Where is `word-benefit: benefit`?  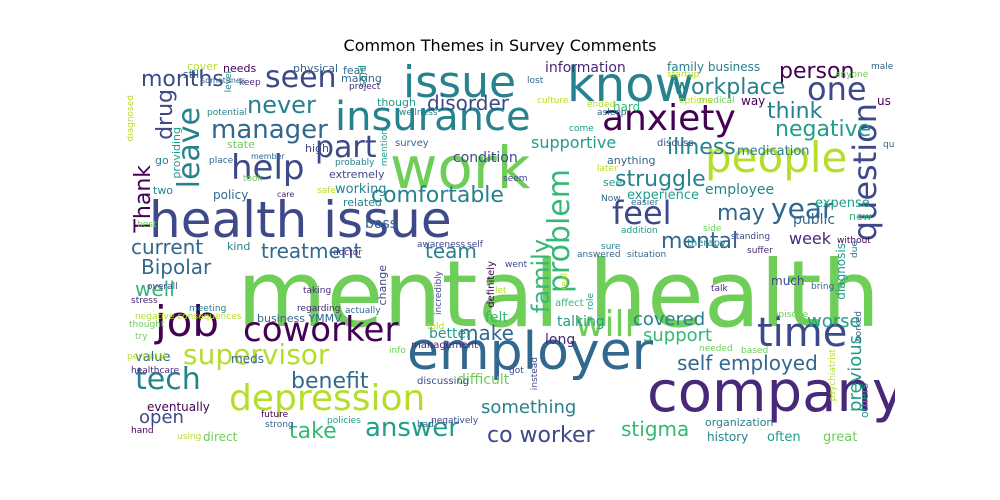 word-benefit: benefit is located at coordinates (330, 381).